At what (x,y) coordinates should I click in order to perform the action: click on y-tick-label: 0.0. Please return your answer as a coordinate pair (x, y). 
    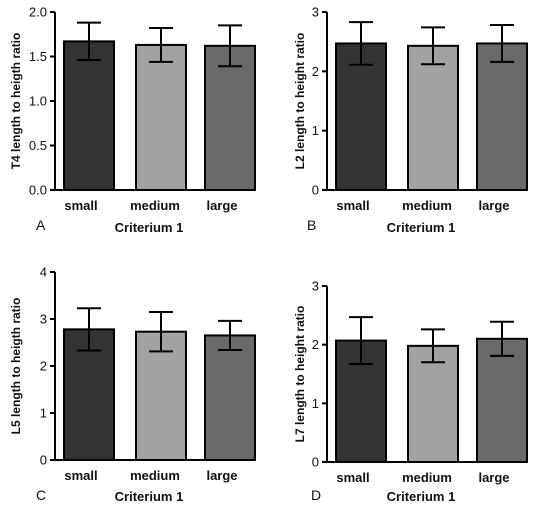
    Looking at the image, I should click on (38, 190).